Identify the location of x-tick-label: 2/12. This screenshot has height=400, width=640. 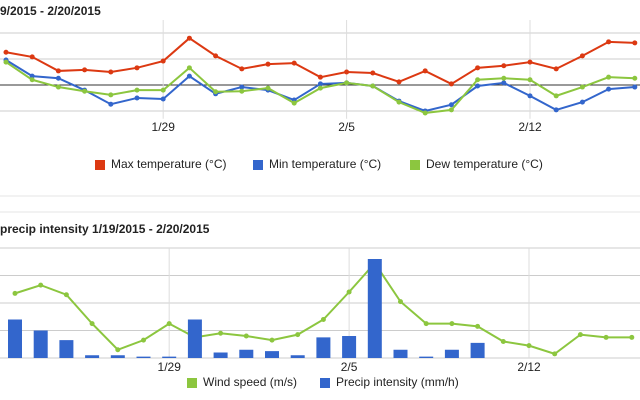
(530, 127).